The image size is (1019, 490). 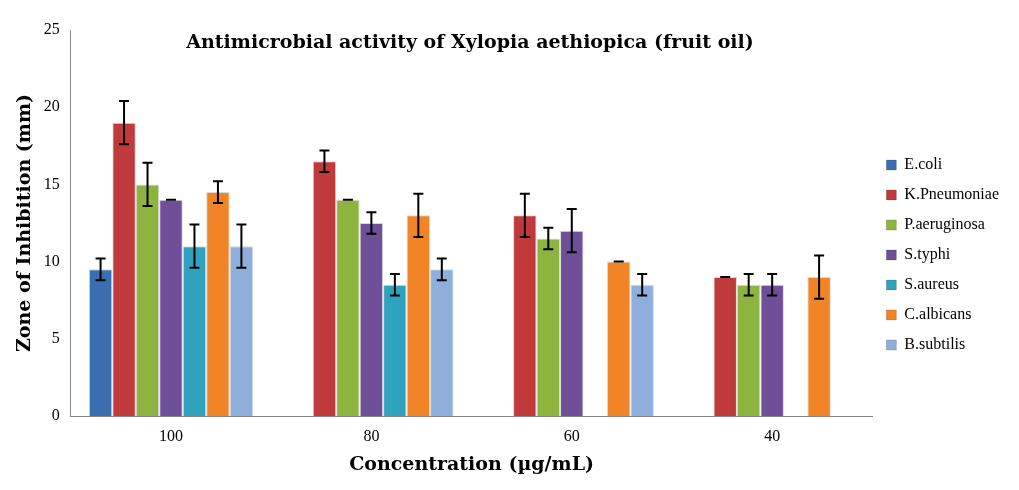 I want to click on y-tick-label: 10, so click(x=51, y=260).